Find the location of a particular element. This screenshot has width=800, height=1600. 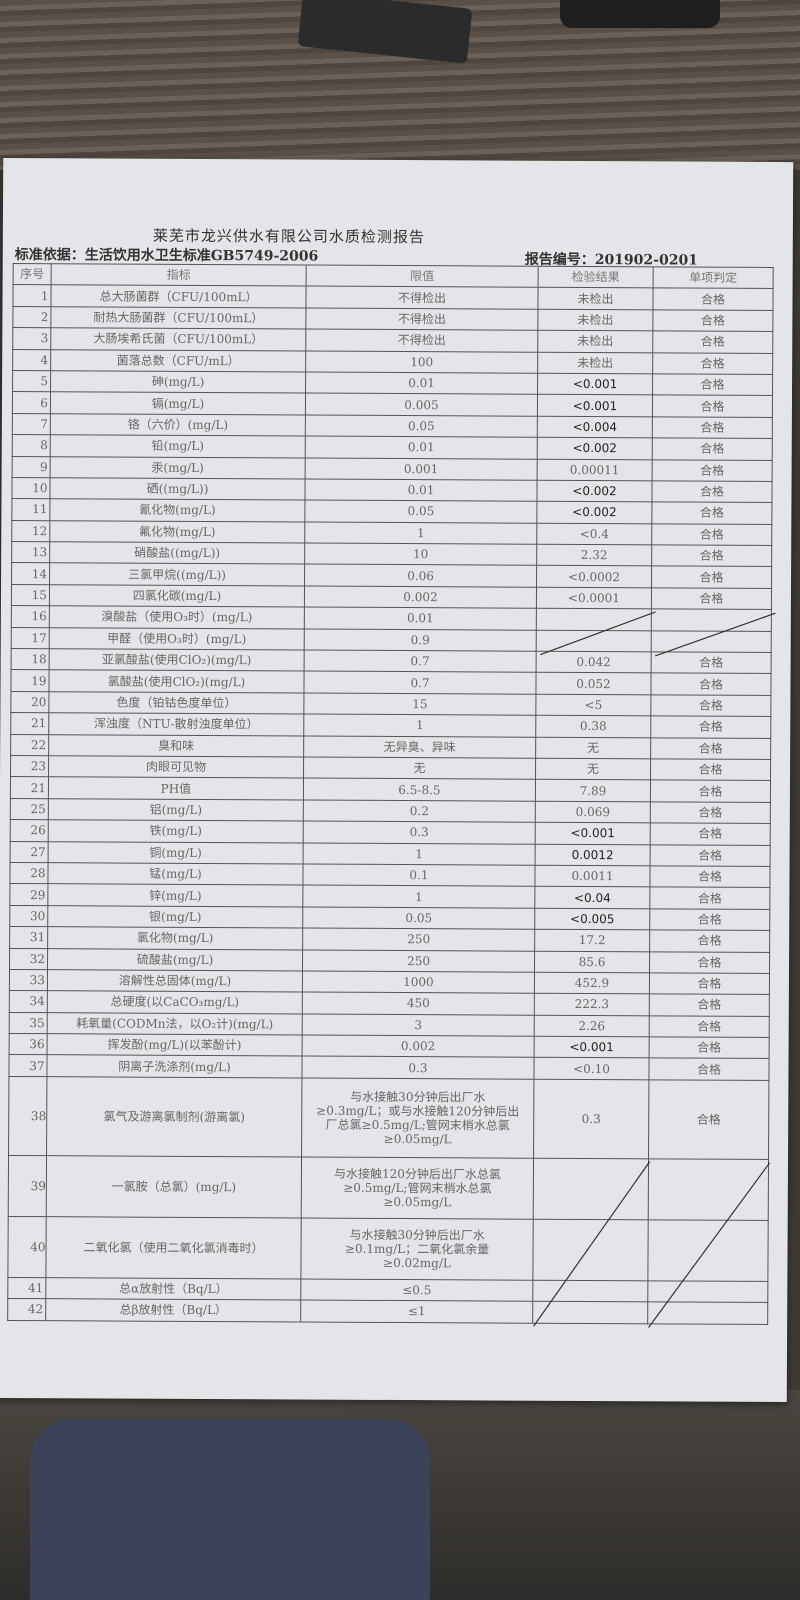

cell-indicator: 铜(mg/L) is located at coordinates (176, 852).